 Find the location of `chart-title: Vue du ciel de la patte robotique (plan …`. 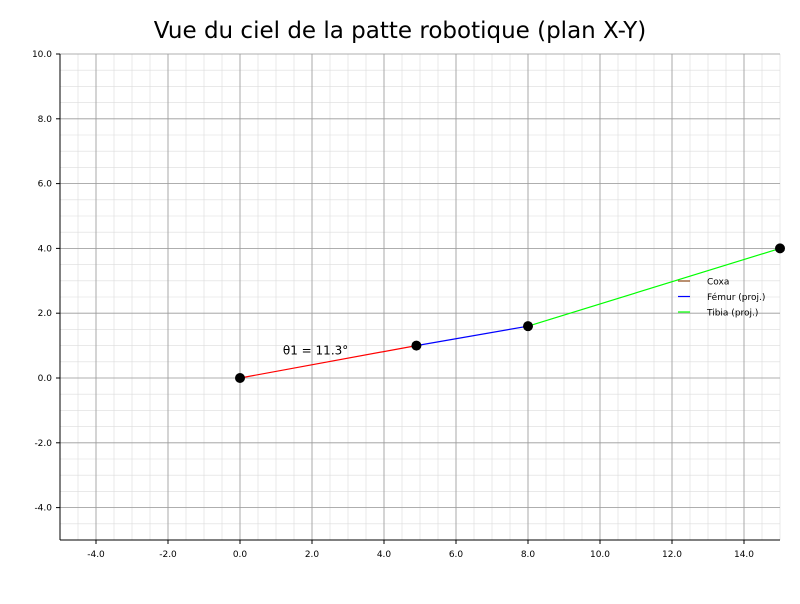

chart-title: Vue du ciel de la patte robotique (plan … is located at coordinates (400, 31).